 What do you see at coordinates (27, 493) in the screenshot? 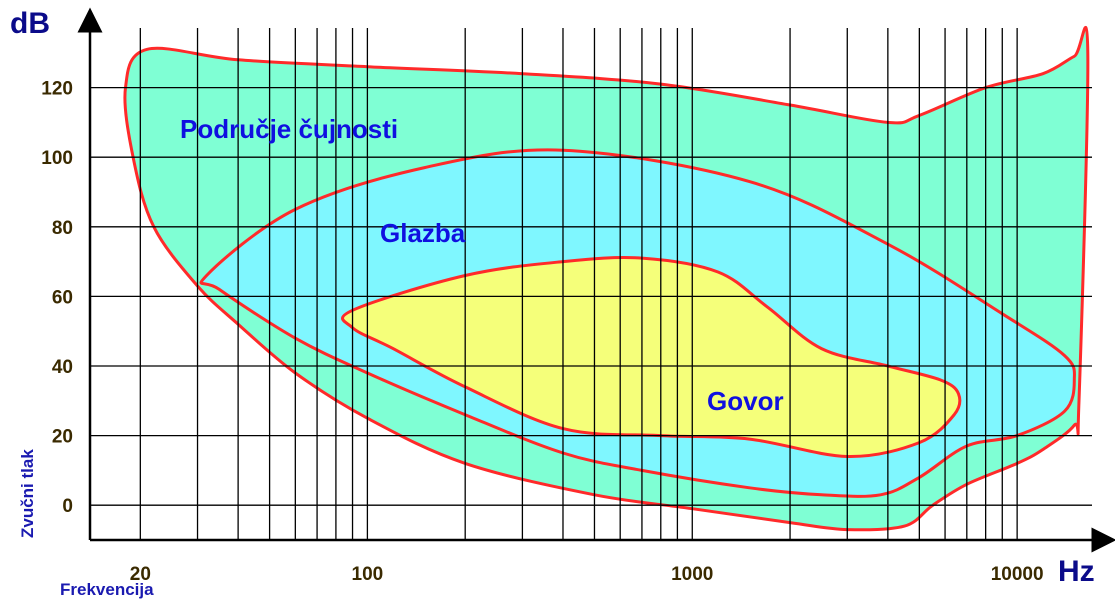
I see `y-axis-label: Zvučni tlak` at bounding box center [27, 493].